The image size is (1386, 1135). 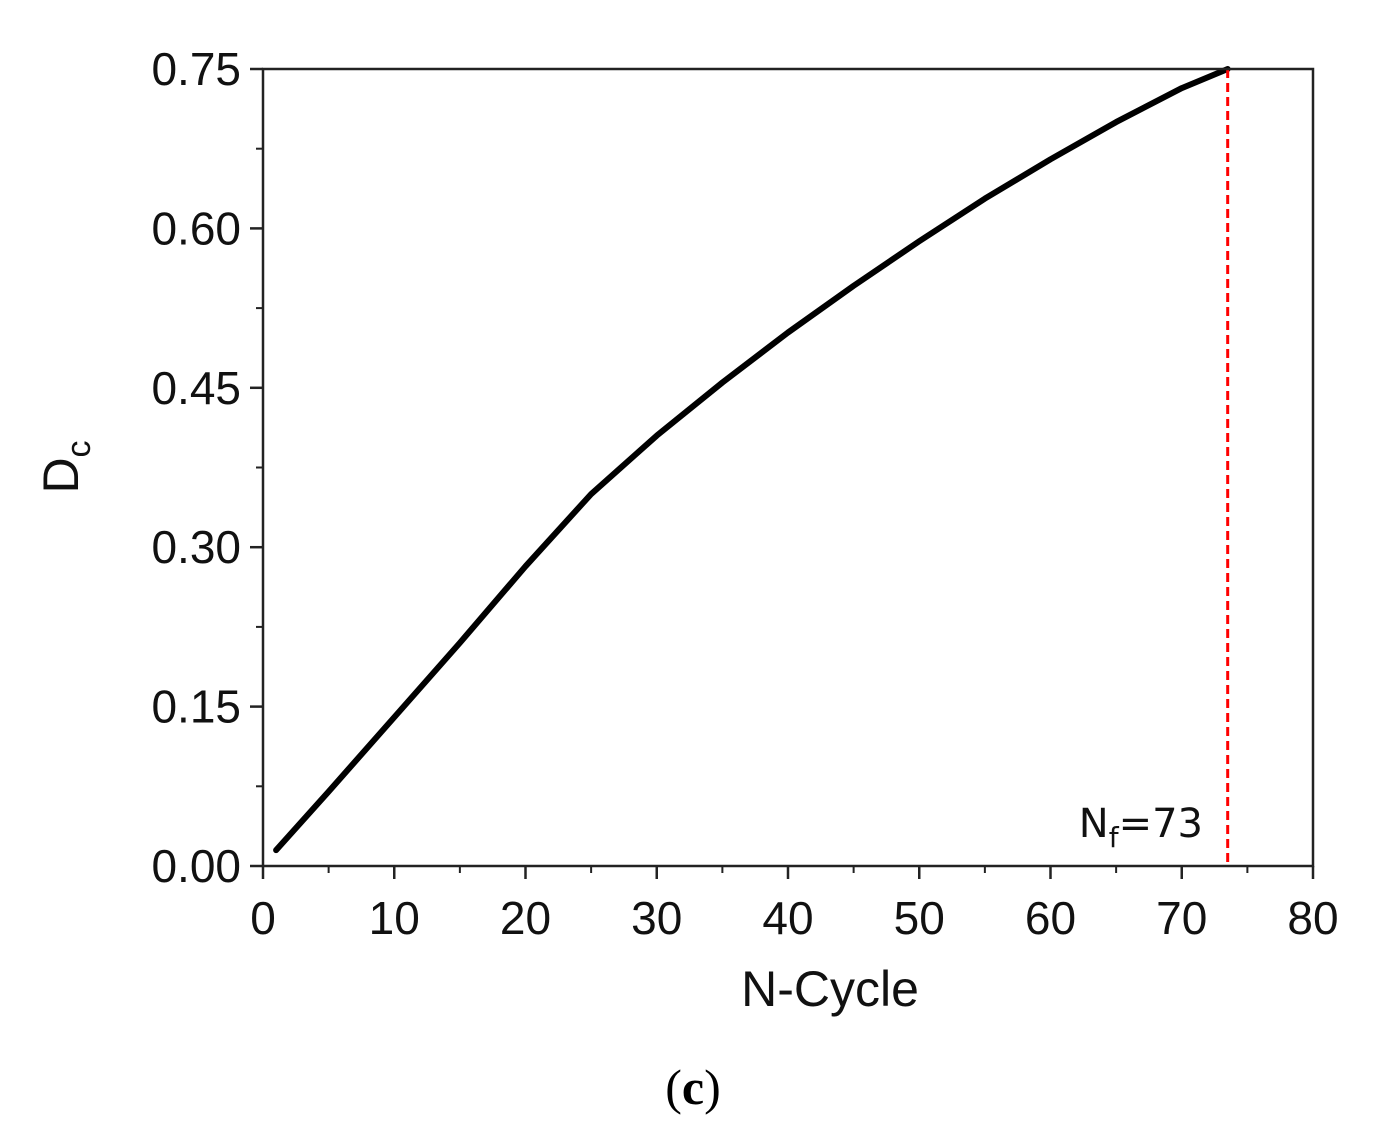 I want to click on y-axis-title: Dc, so click(x=65, y=466).